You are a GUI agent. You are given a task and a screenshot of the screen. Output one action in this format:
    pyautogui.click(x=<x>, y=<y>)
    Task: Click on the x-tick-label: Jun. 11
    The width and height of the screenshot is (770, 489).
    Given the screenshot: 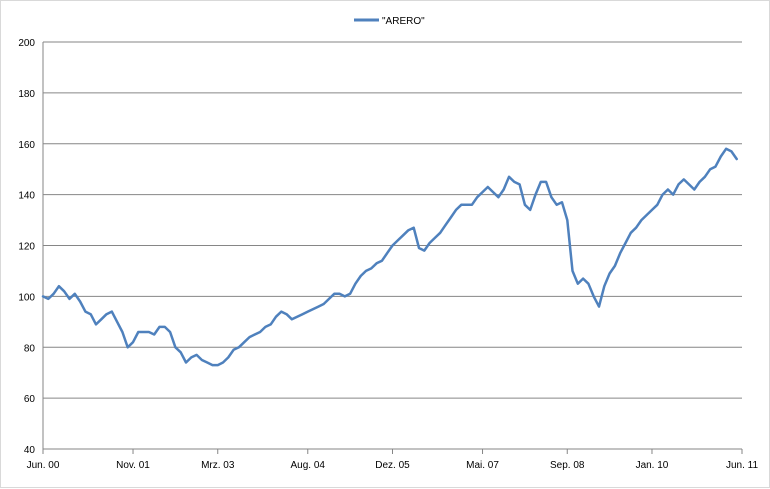 What is the action you would take?
    pyautogui.click(x=742, y=465)
    